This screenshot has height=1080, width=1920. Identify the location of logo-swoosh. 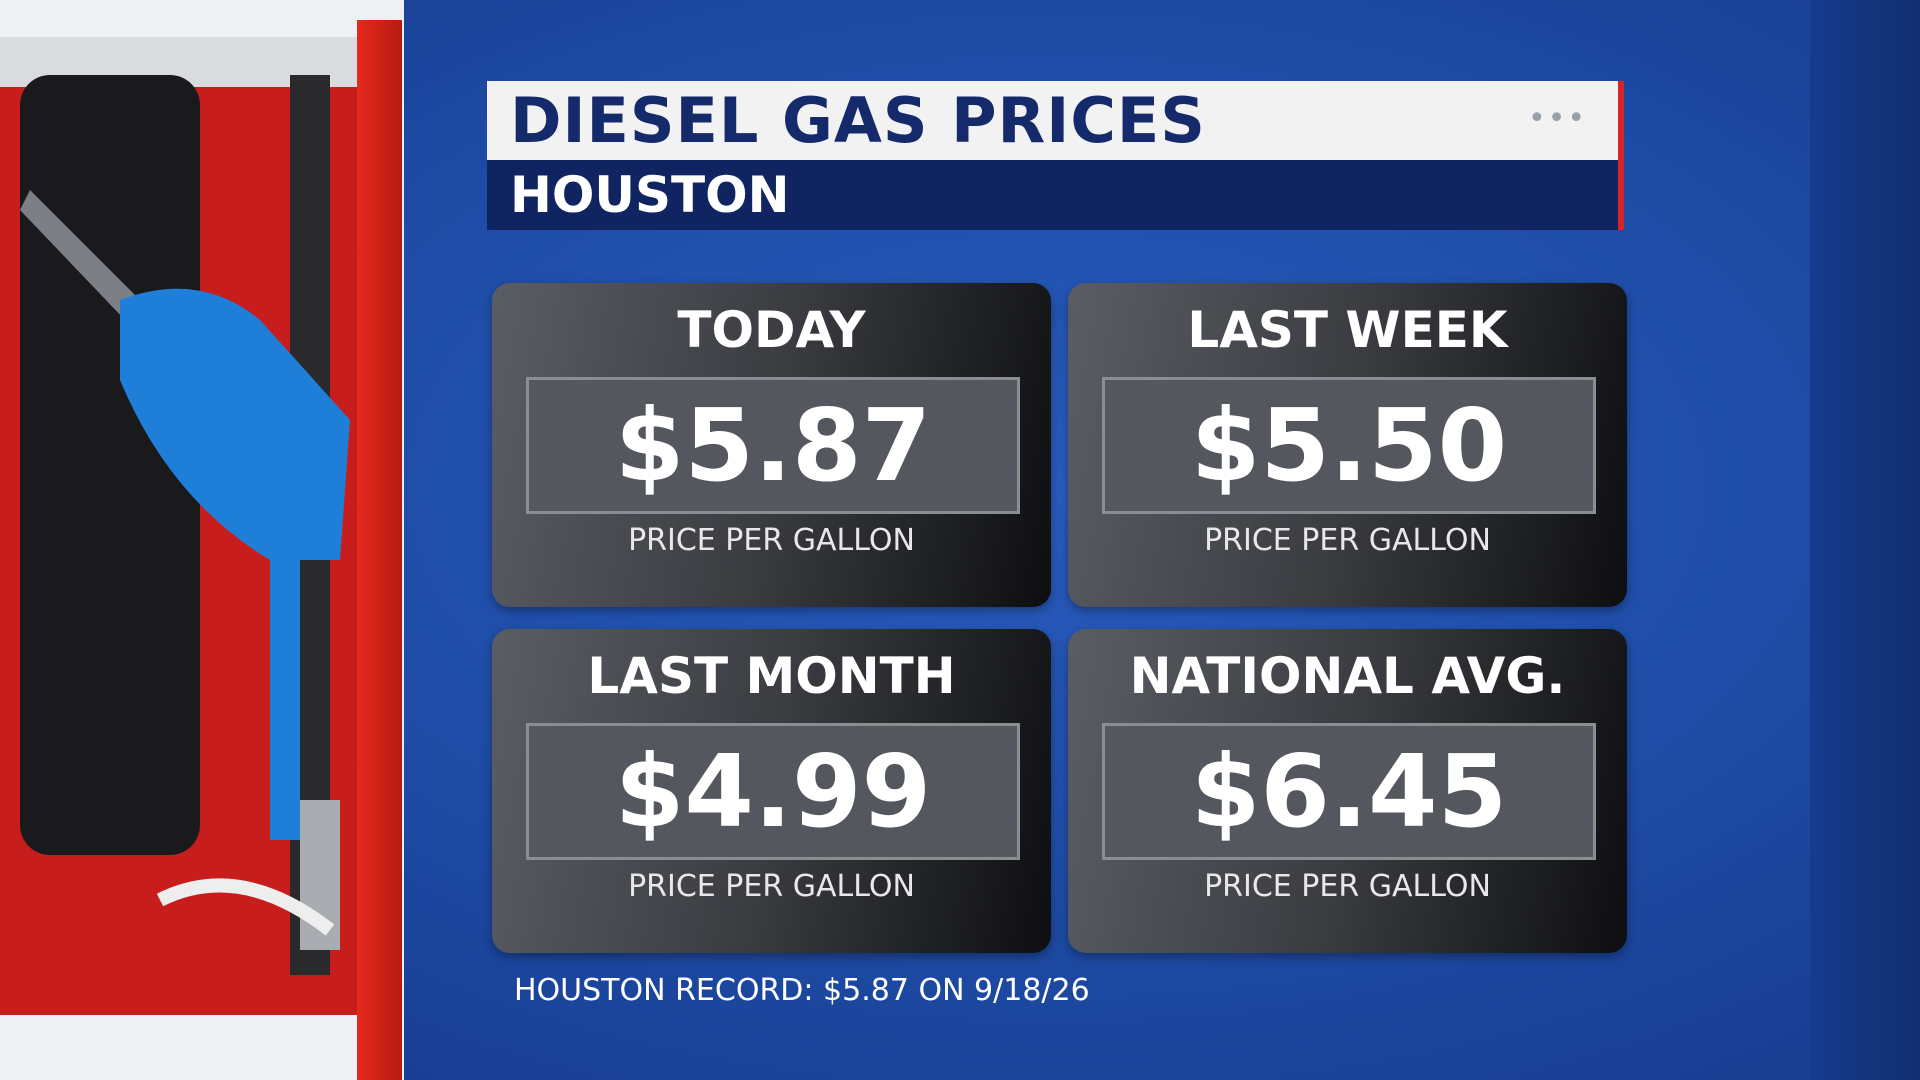
(245, 907).